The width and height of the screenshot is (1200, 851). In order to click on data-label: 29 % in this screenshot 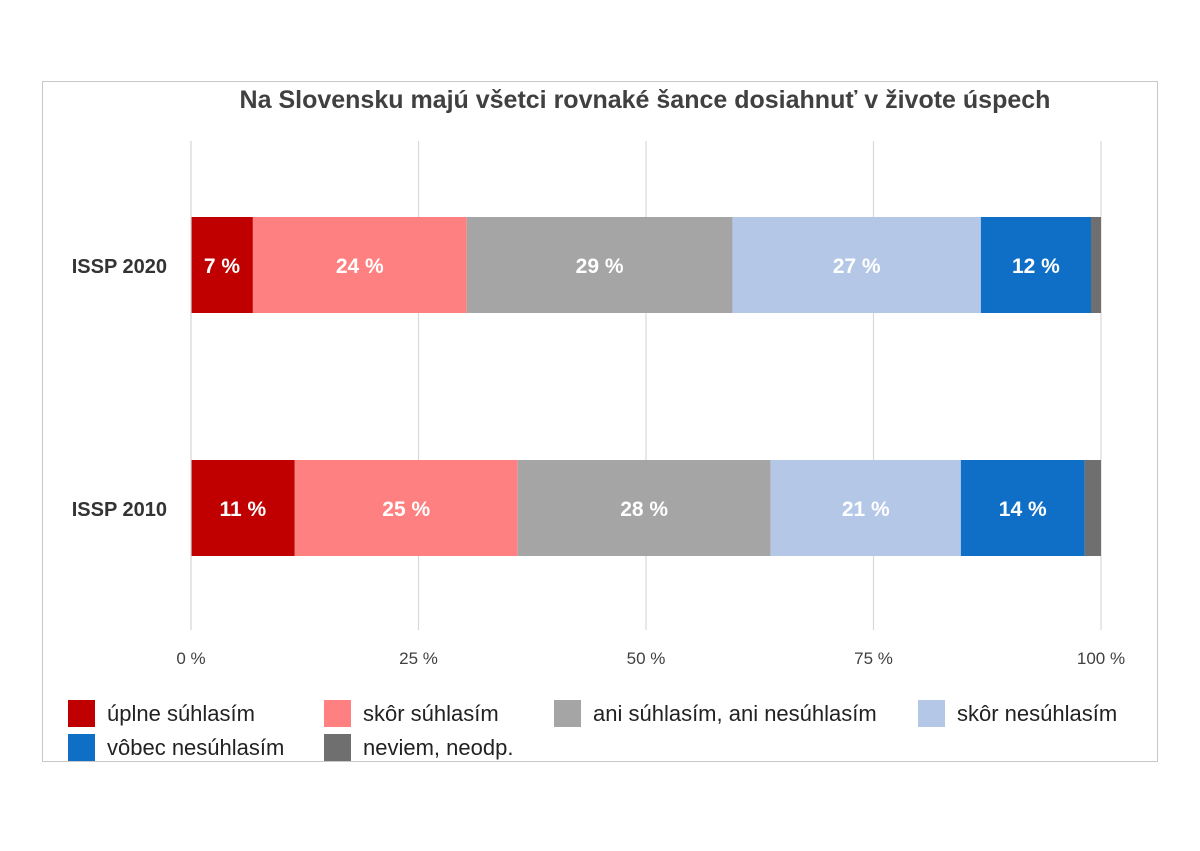, I will do `click(600, 266)`.